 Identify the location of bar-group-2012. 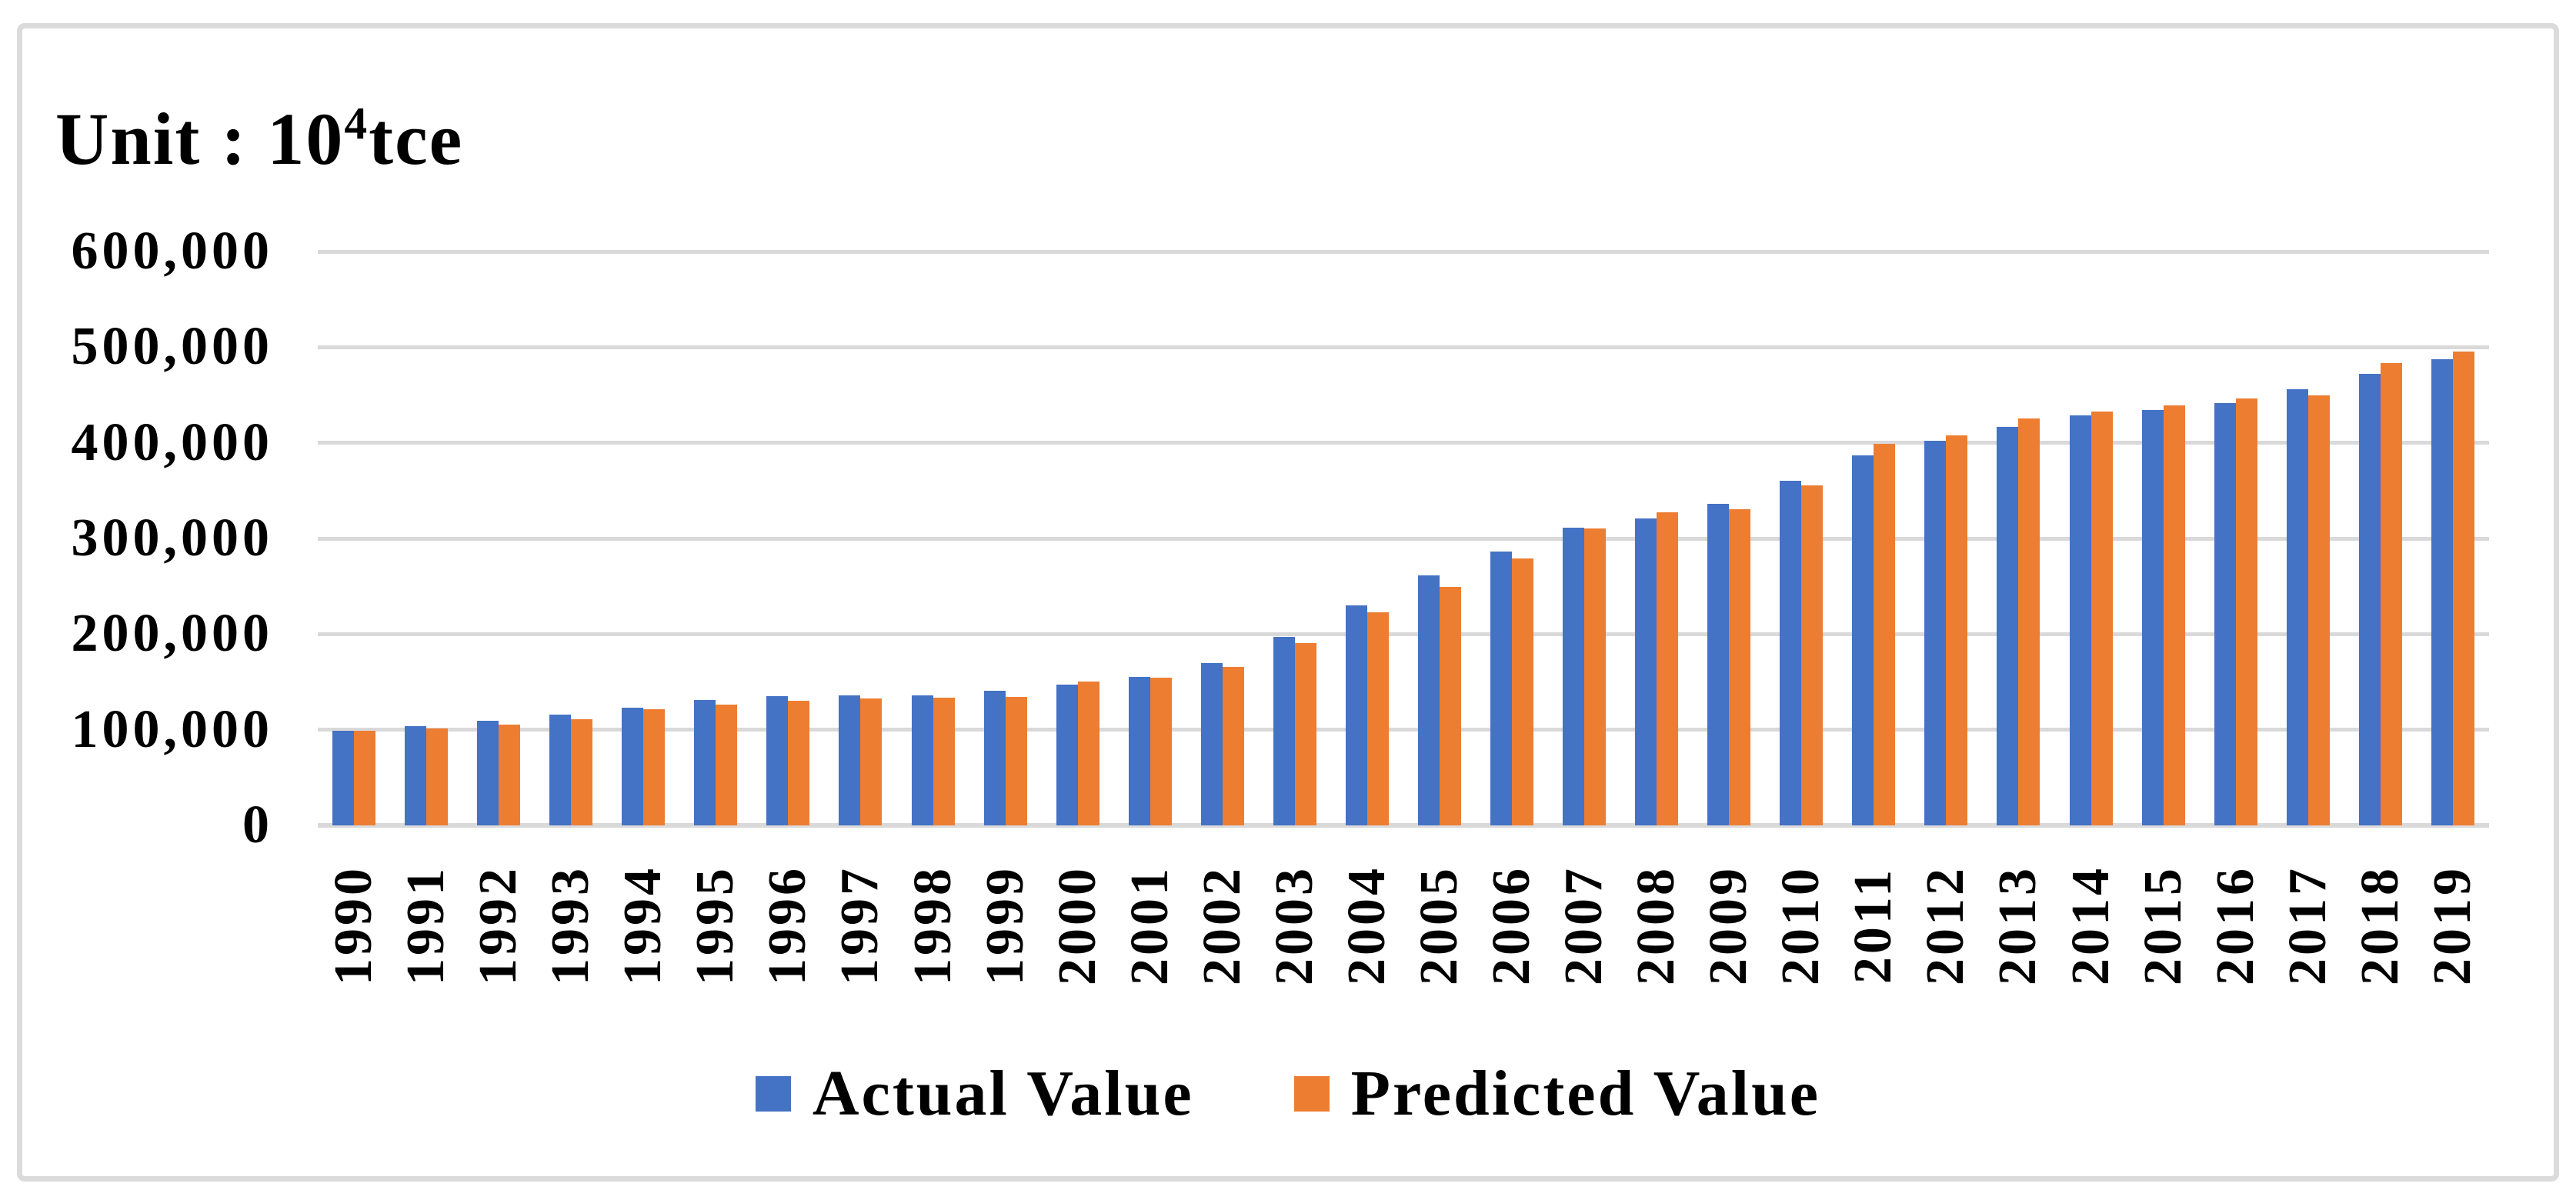
(1946, 539).